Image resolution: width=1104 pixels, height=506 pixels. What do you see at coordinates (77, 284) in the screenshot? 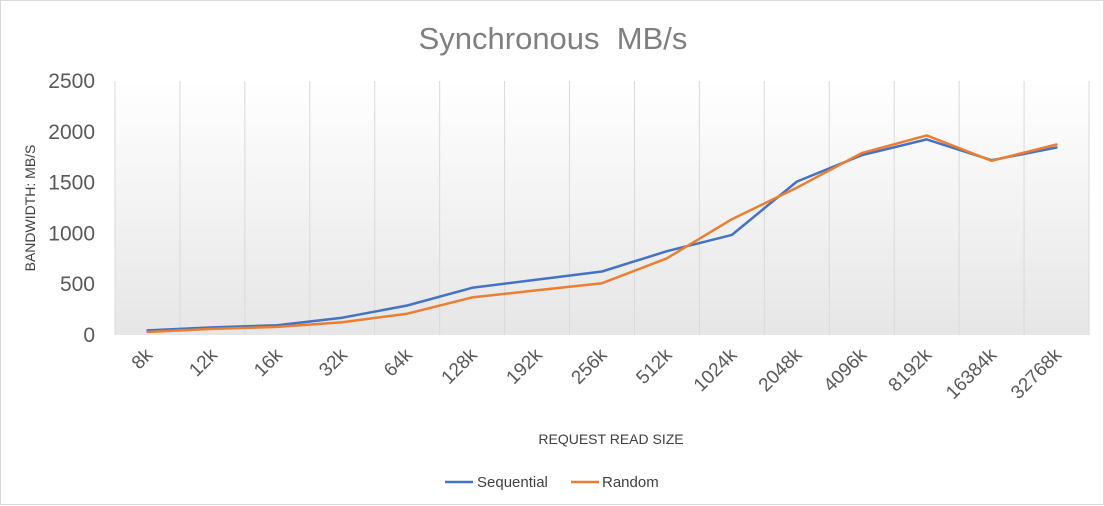
I see `y-tick-label: 500` at bounding box center [77, 284].